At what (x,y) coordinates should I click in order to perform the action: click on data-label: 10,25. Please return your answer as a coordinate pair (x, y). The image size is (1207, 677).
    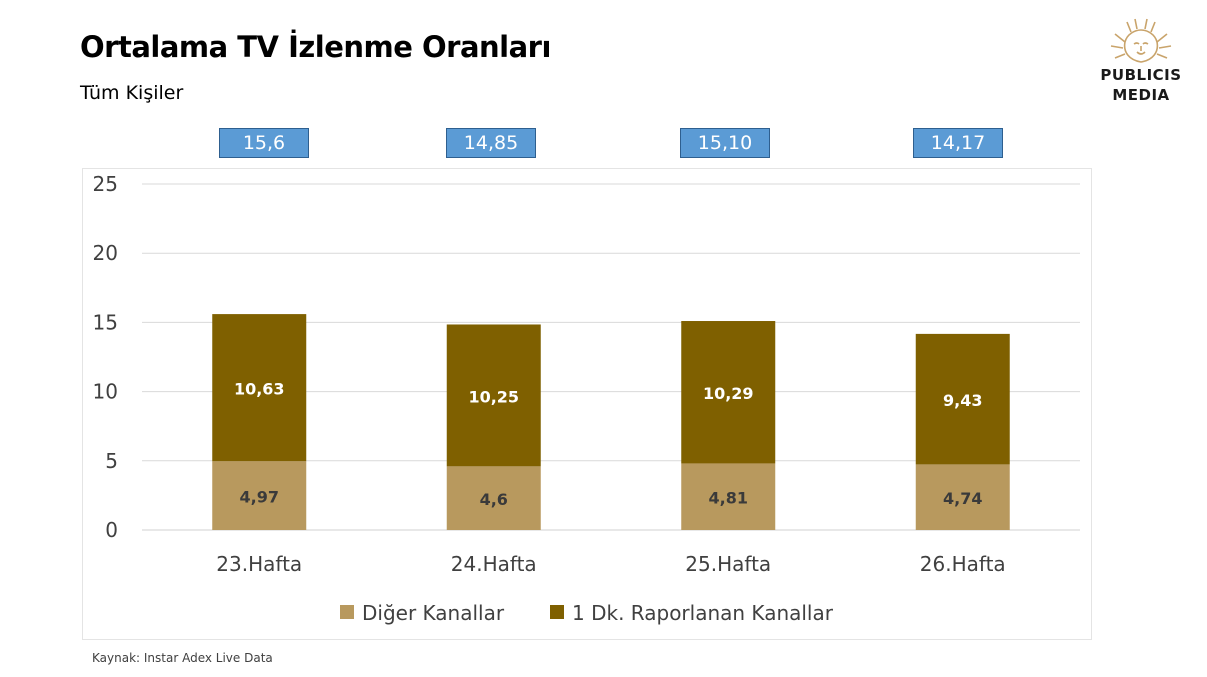
    Looking at the image, I should click on (493, 396).